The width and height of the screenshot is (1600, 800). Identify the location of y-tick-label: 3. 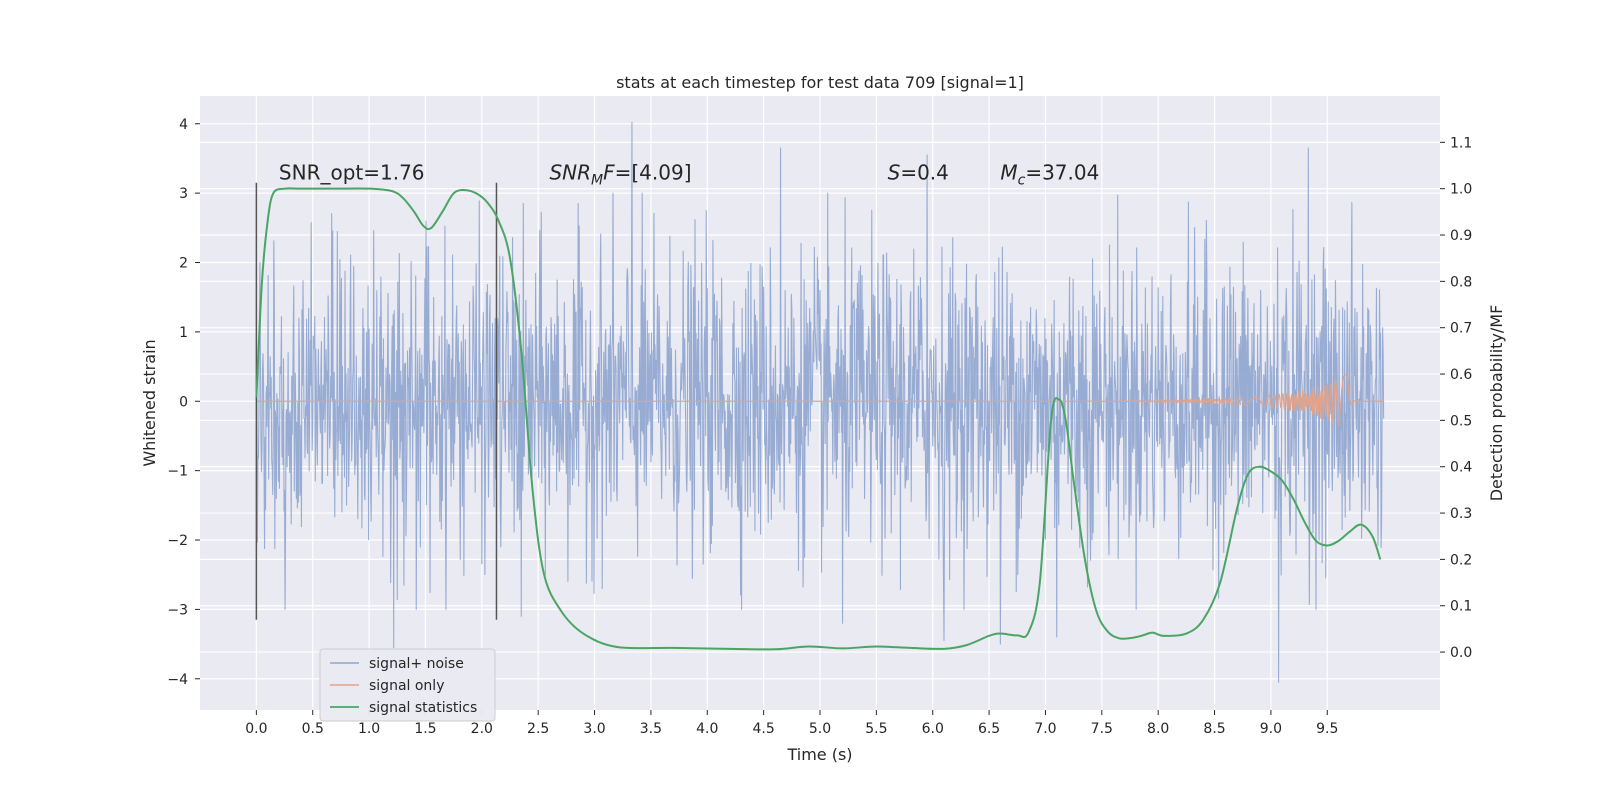
(183, 194).